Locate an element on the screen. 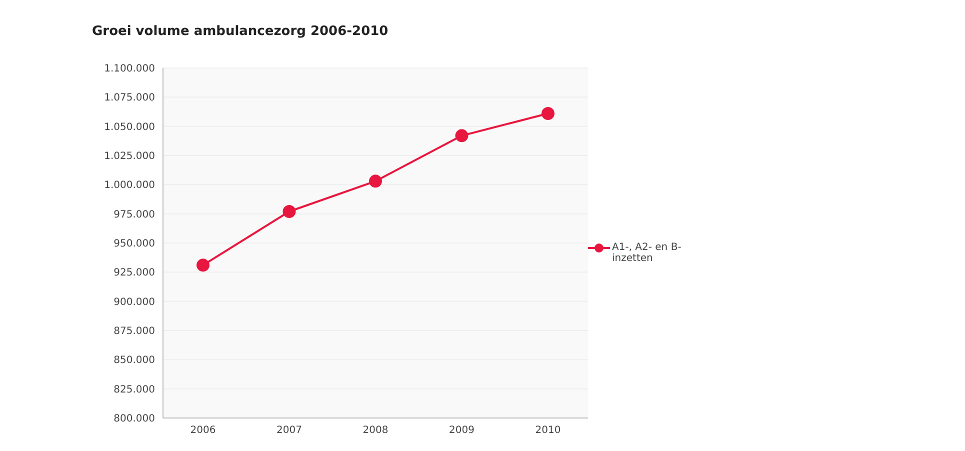 The height and width of the screenshot is (451, 965). x-tick-label: 2010 is located at coordinates (548, 430).